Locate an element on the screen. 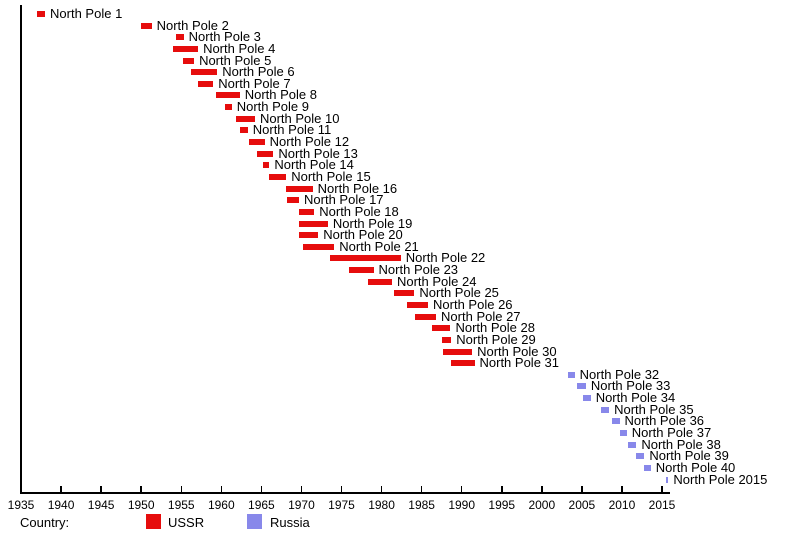  station-label: North Pole 10 is located at coordinates (299, 118).